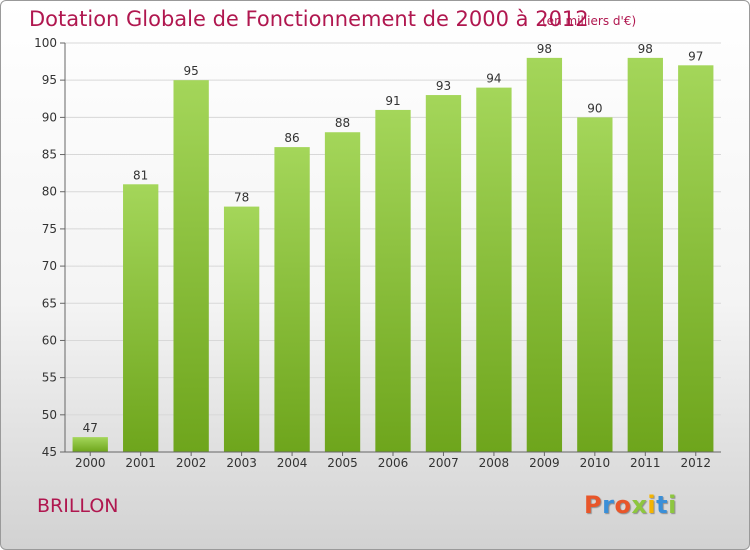 This screenshot has height=550, width=750. I want to click on bar-value-label: 90, so click(594, 108).